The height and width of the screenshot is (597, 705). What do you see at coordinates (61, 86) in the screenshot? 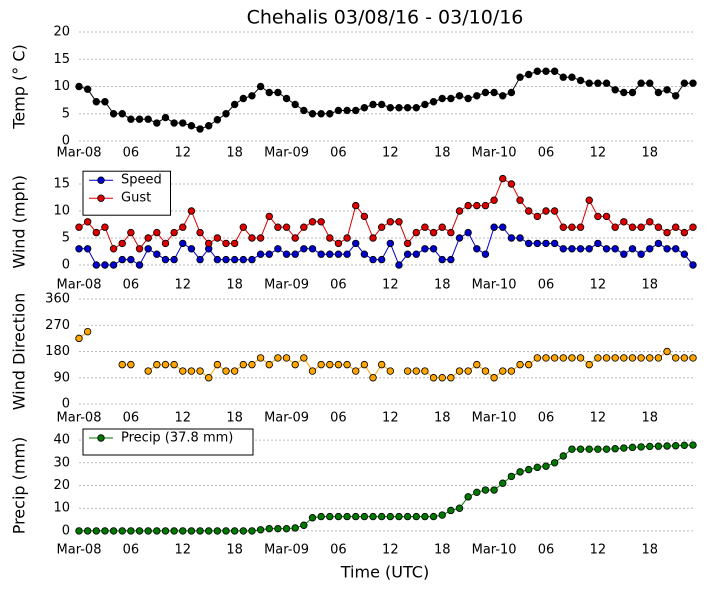
I see `y-tick-label: 10` at bounding box center [61, 86].